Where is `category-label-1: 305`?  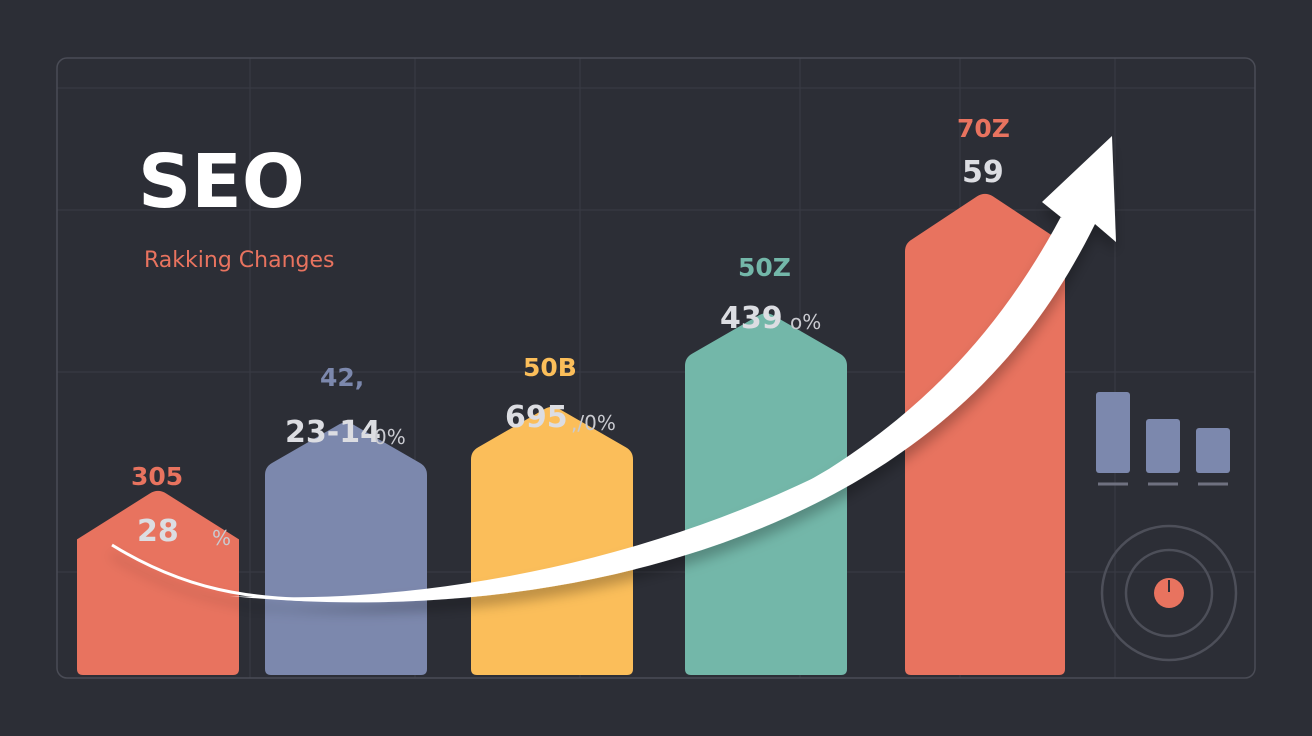 category-label-1: 305 is located at coordinates (157, 476).